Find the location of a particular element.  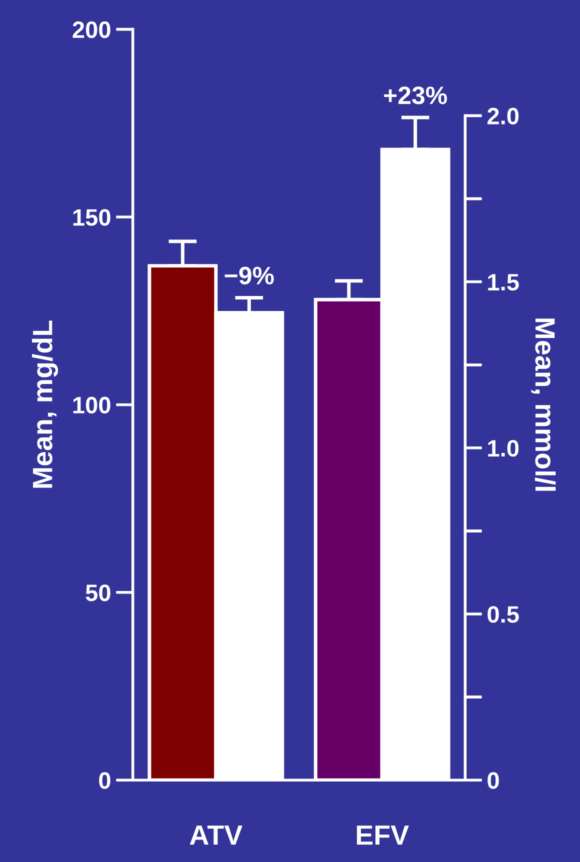

y2-tick-label: 0 is located at coordinates (493, 780).